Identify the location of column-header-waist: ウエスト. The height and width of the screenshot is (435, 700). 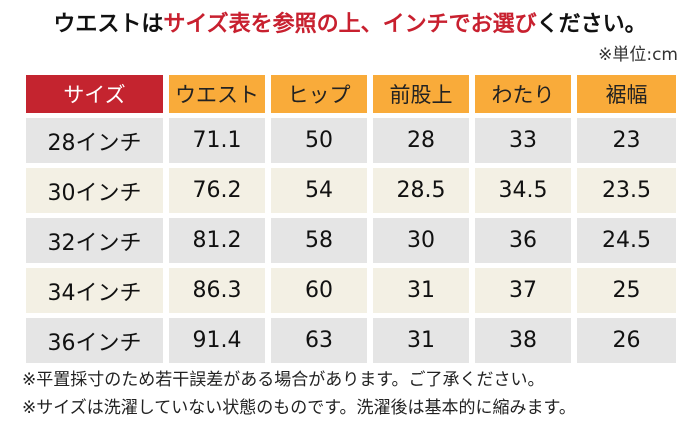
(217, 94).